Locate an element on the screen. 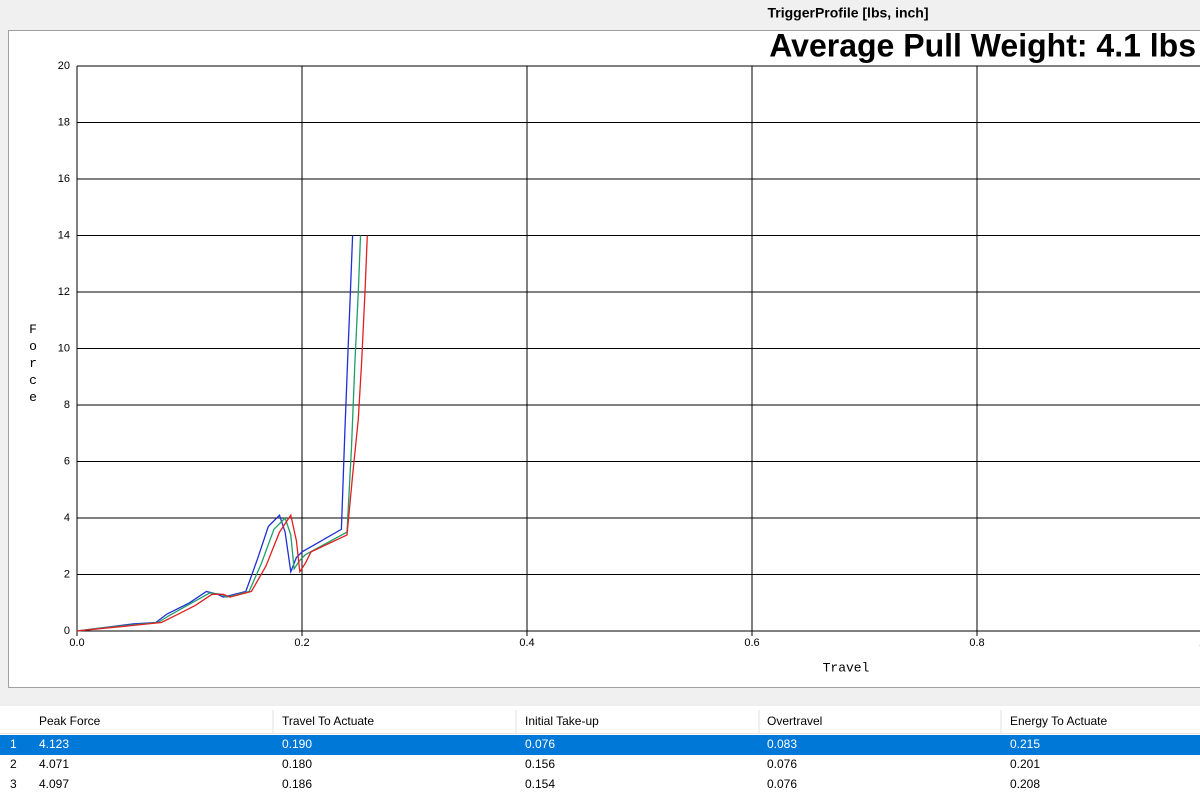  cell: 0.180 is located at coordinates (297, 764).